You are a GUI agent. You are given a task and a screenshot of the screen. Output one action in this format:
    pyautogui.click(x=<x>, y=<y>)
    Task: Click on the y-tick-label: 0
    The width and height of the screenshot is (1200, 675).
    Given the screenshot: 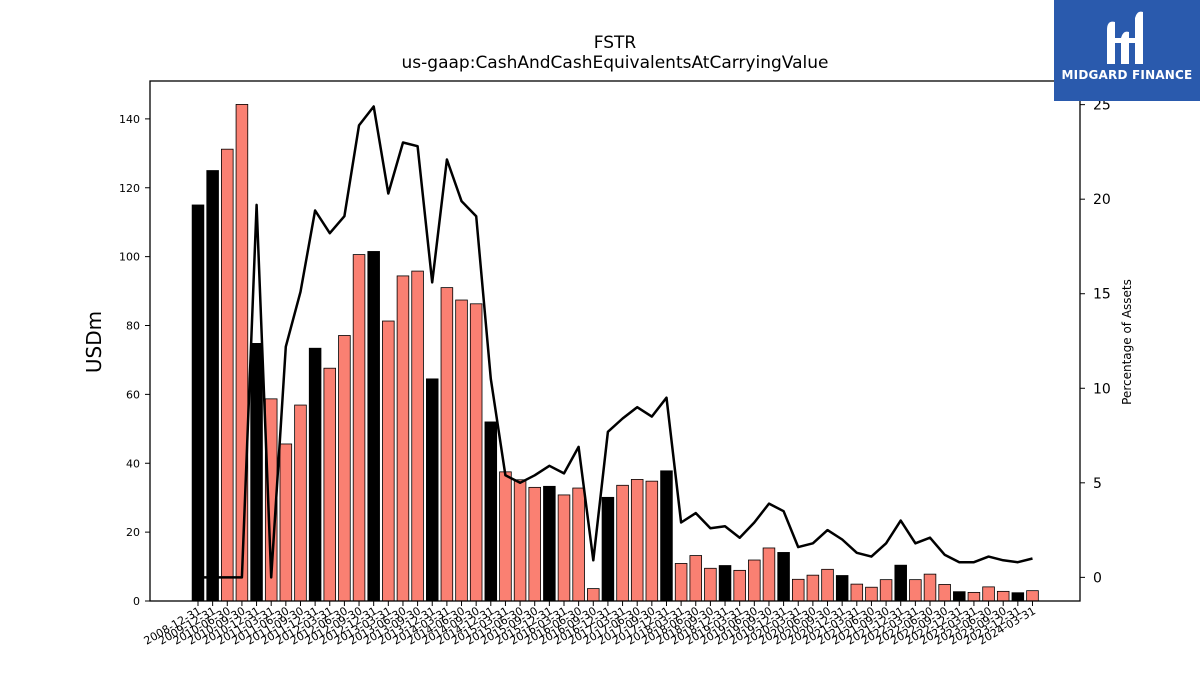 What is the action you would take?
    pyautogui.click(x=136, y=601)
    